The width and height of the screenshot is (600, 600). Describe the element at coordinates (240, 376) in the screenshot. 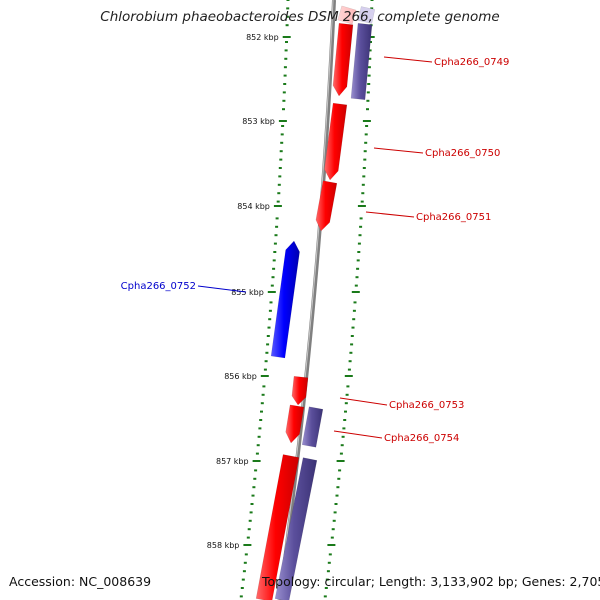

I see `kbp-tick-label: 856 kbp` at that location.